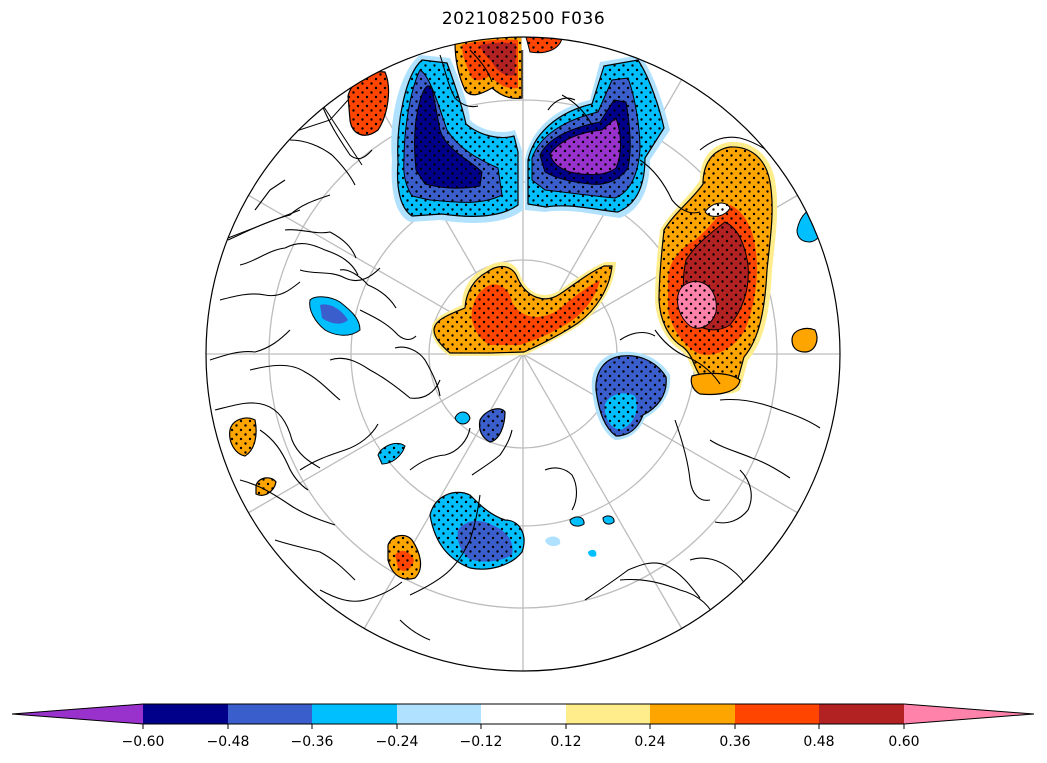 This screenshot has height=763, width=1047. Describe the element at coordinates (143, 742) in the screenshot. I see `colorbar-tick-label: −0.60` at that location.